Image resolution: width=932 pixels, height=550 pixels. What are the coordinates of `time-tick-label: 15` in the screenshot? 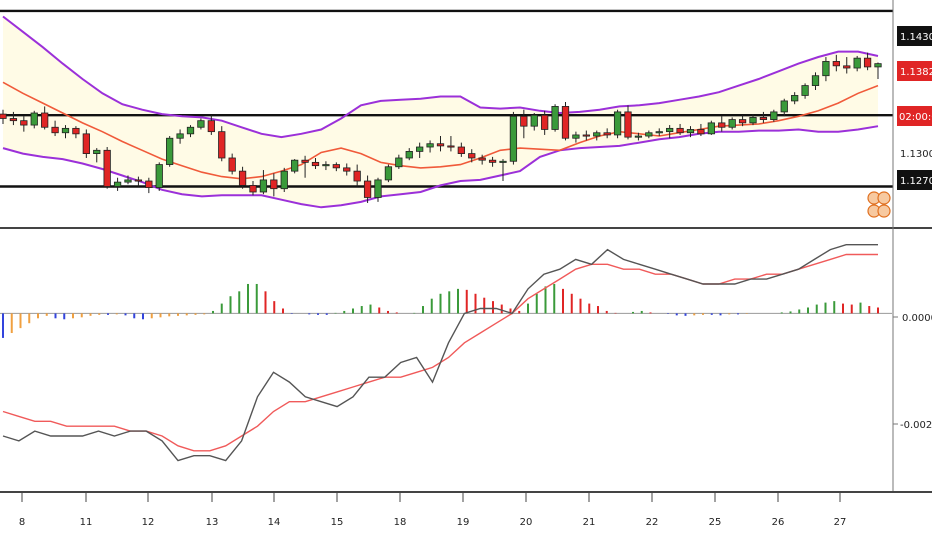 It's located at (337, 522).